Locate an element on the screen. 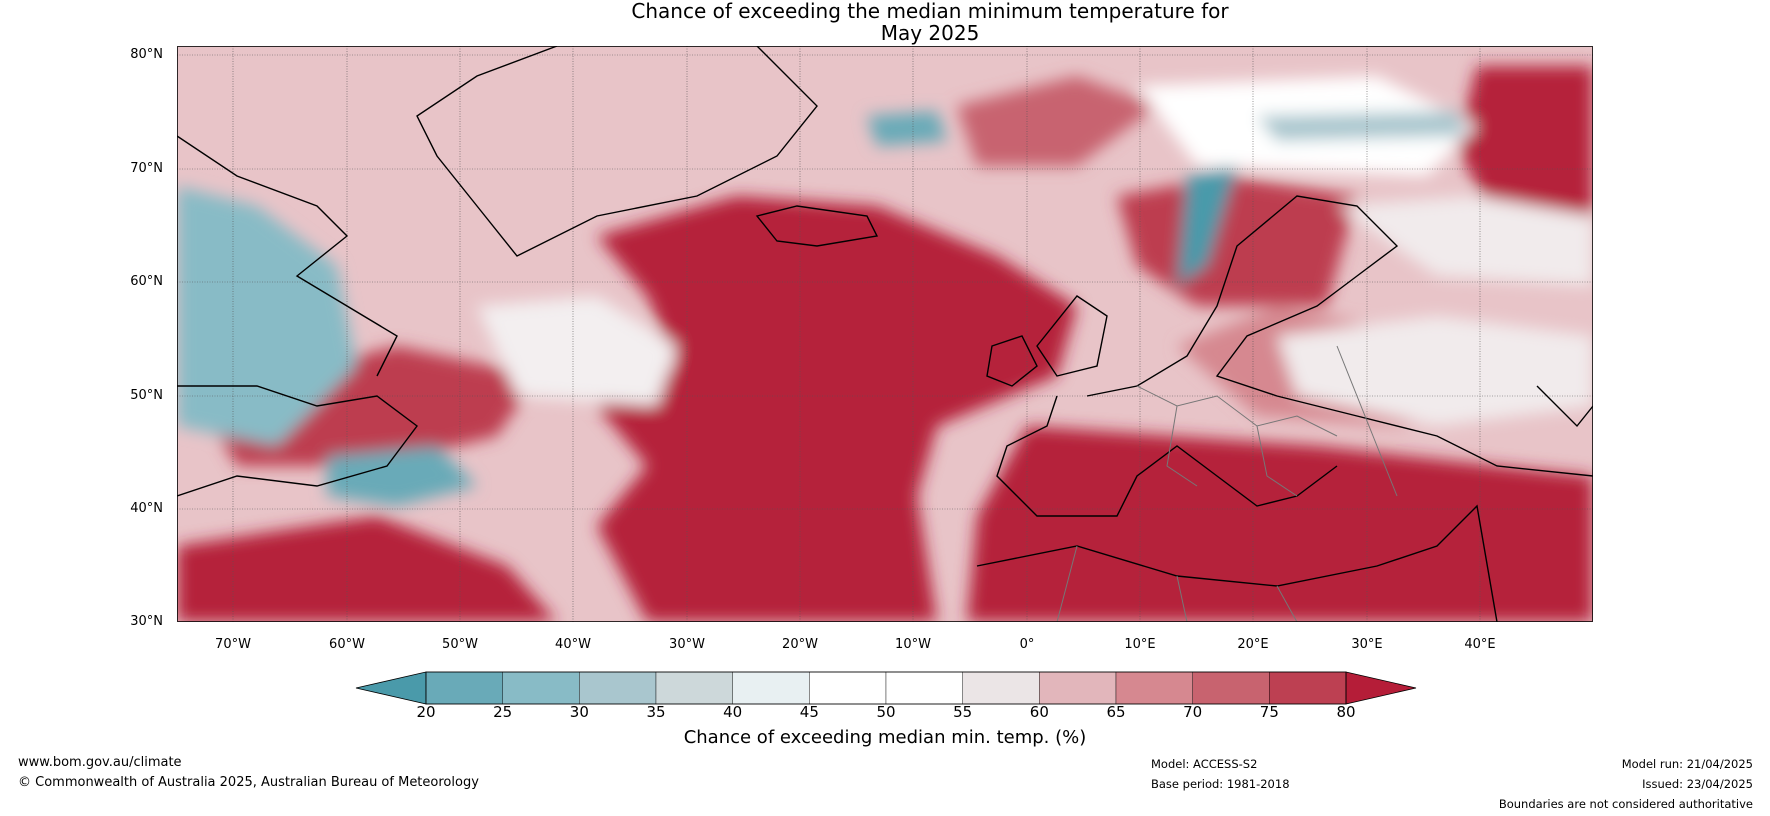  lon-label-70w: 70°W is located at coordinates (233, 644).